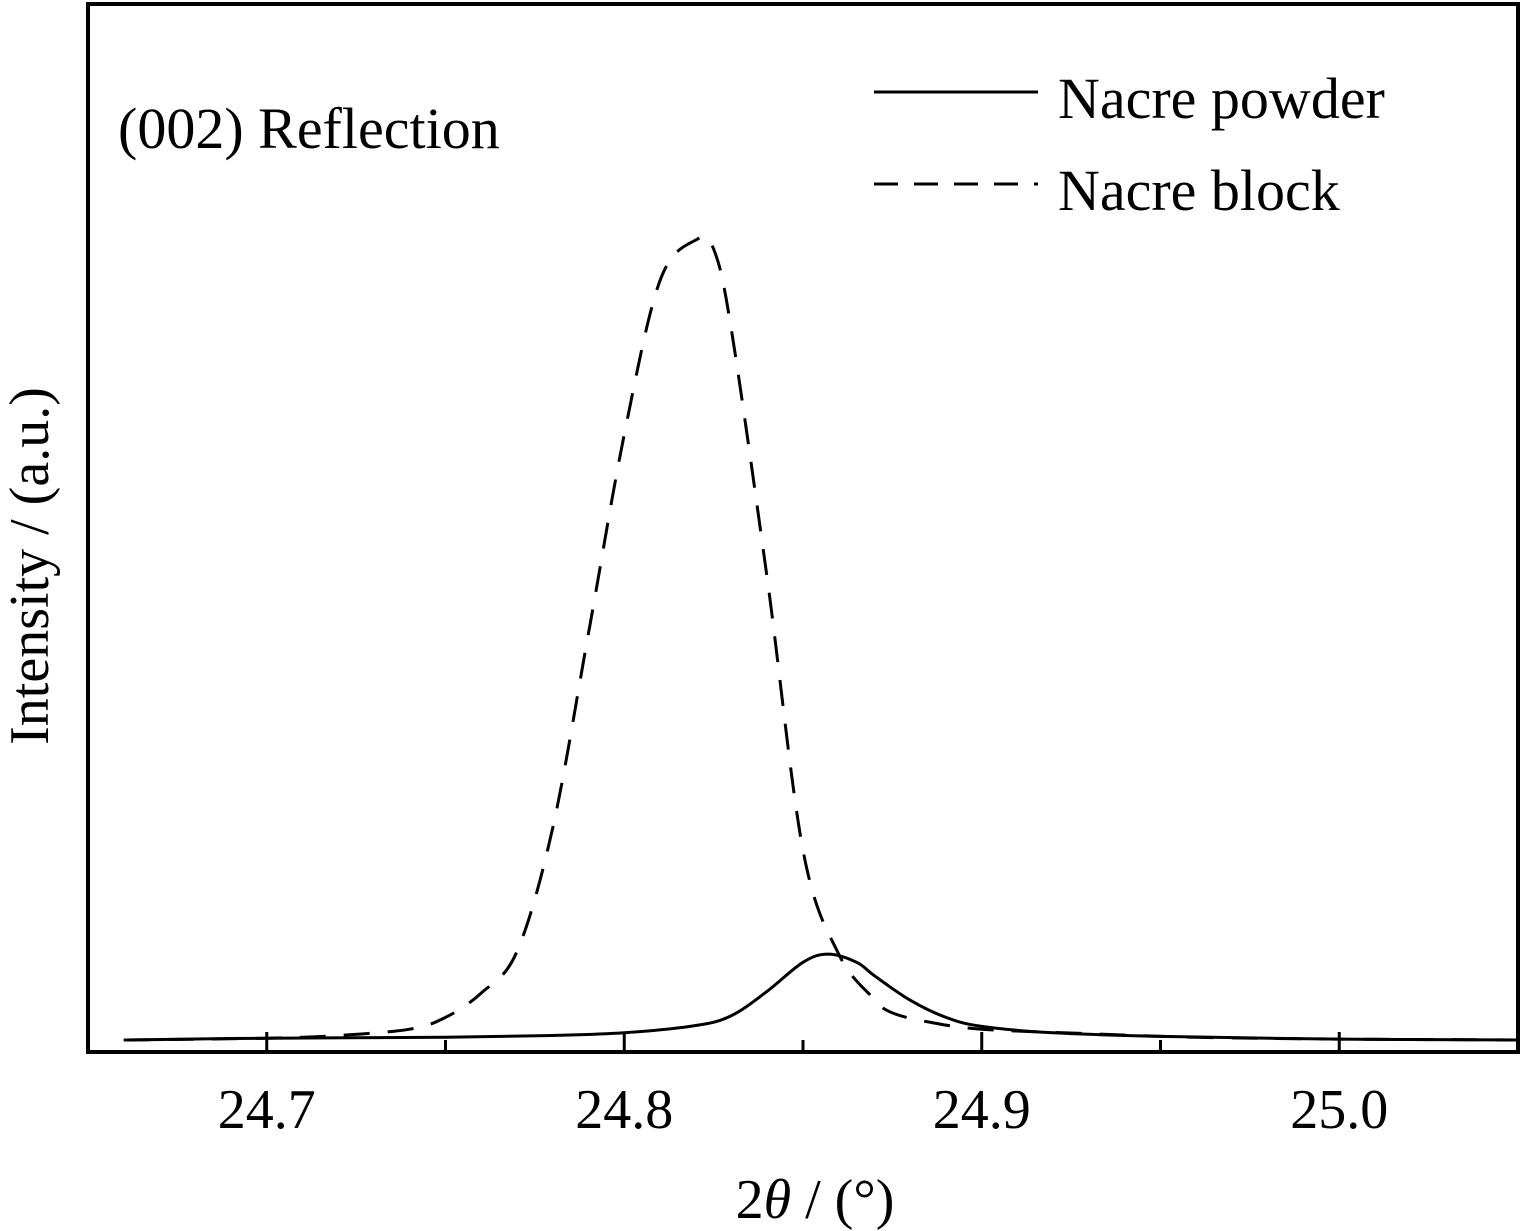 The image size is (1527, 1231). I want to click on series-line-nacre-powder, so click(821, 997).